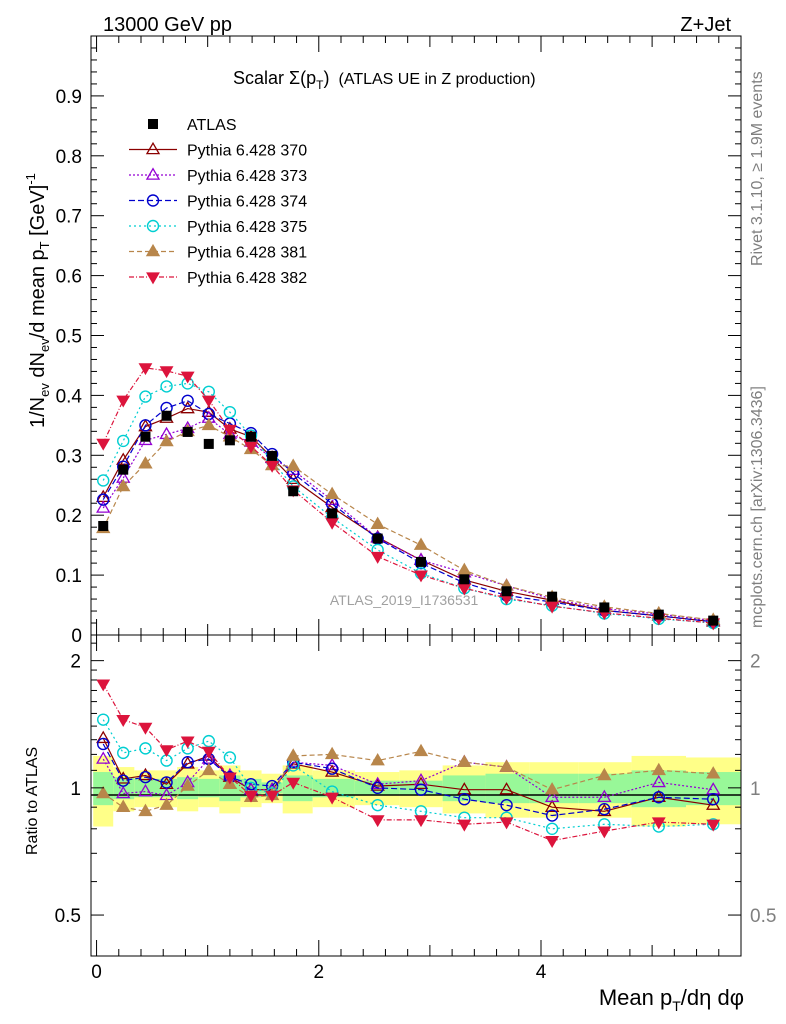 The height and width of the screenshot is (1024, 786). I want to click on legend-label: Pythia 6.428 381, so click(247, 253).